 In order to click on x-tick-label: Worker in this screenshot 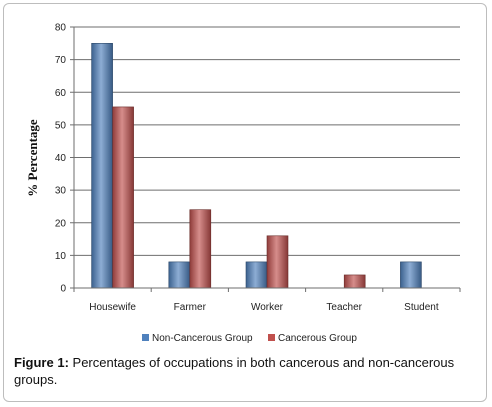, I will do `click(267, 307)`.